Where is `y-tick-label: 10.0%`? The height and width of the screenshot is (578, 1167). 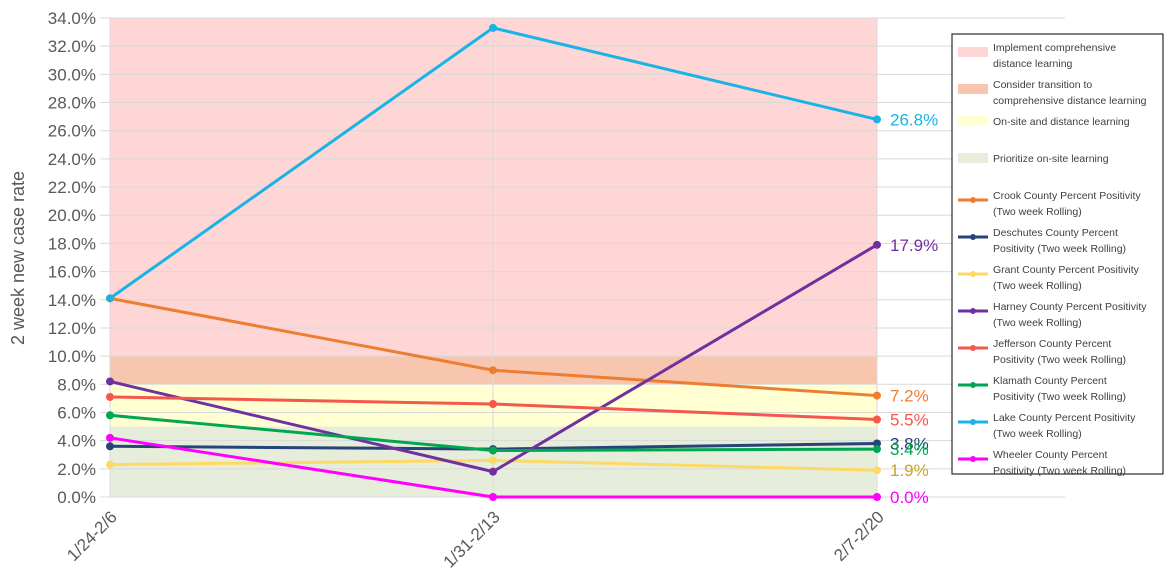
y-tick-label: 10.0% is located at coordinates (72, 356).